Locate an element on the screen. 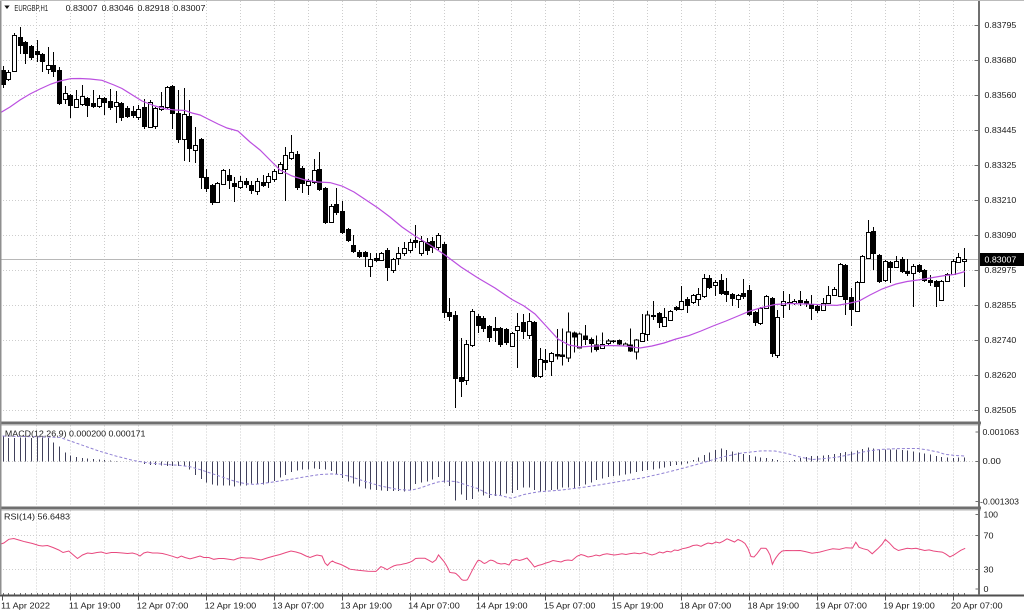  svg-text: 0.83680 is located at coordinates (1001, 60).